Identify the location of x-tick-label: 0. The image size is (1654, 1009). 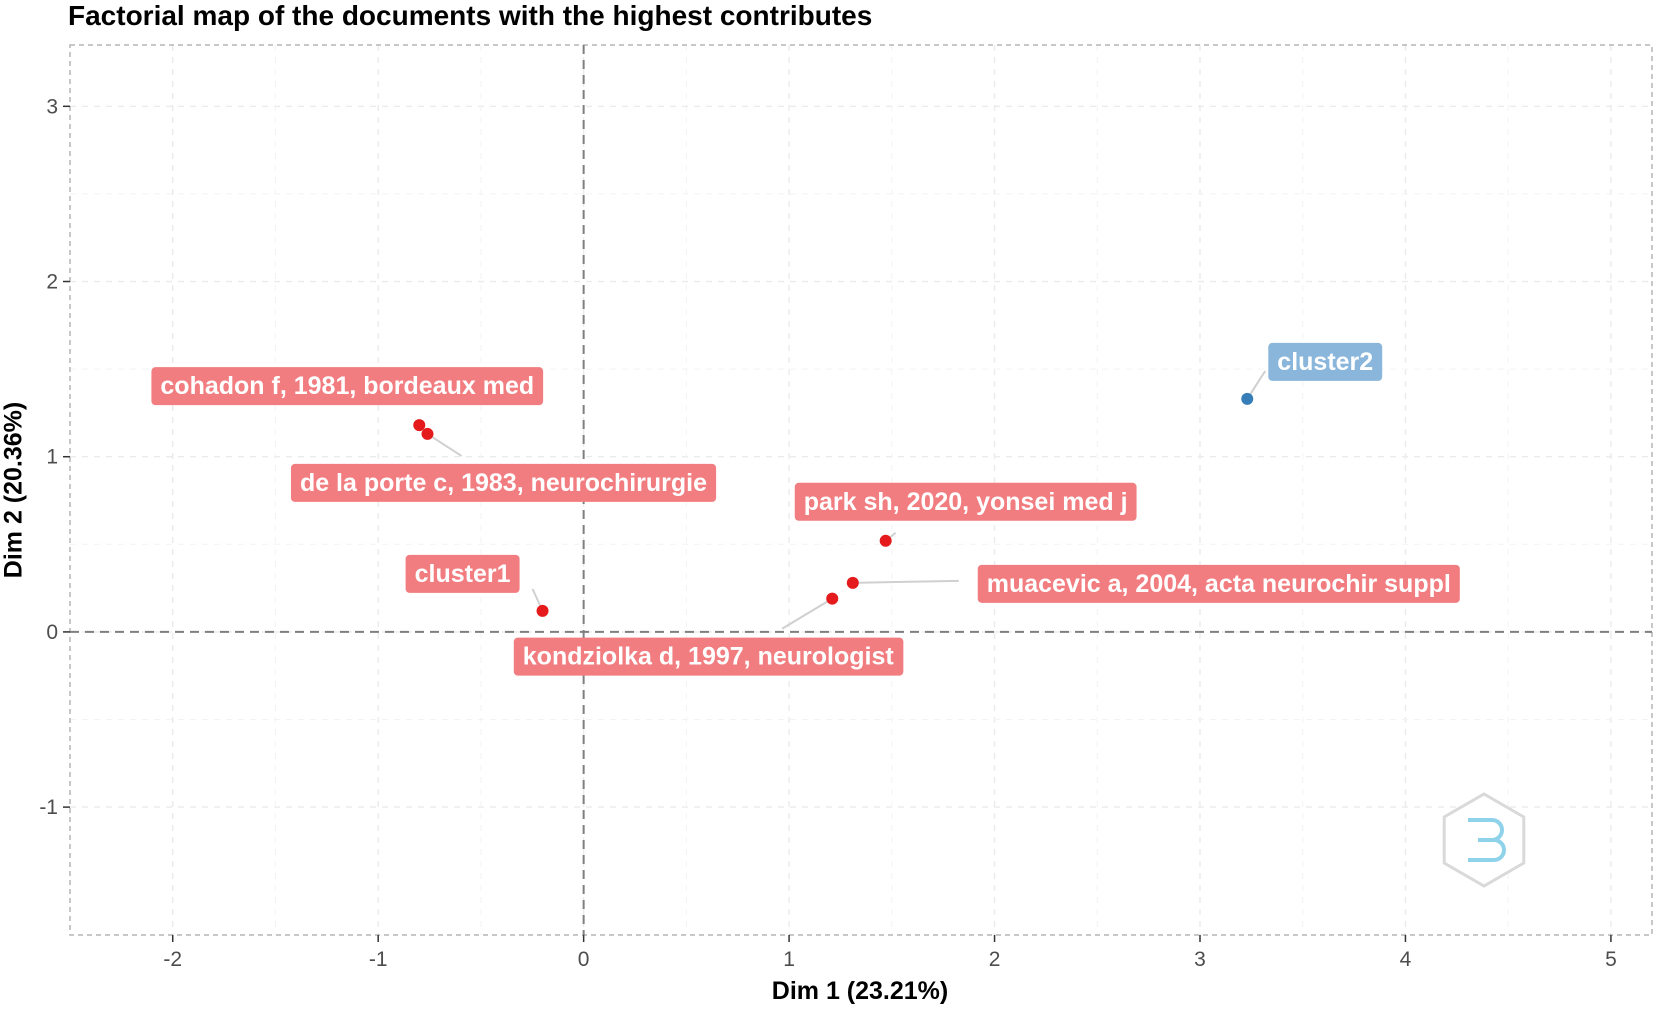
(584, 959).